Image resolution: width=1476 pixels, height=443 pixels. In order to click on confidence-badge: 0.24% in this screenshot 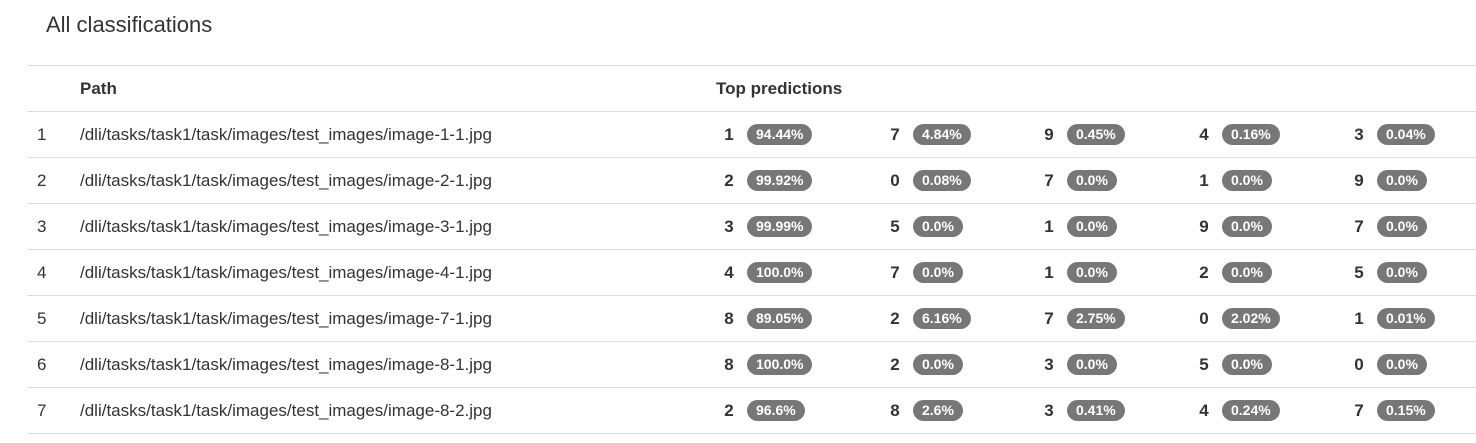, I will do `click(1251, 410)`.